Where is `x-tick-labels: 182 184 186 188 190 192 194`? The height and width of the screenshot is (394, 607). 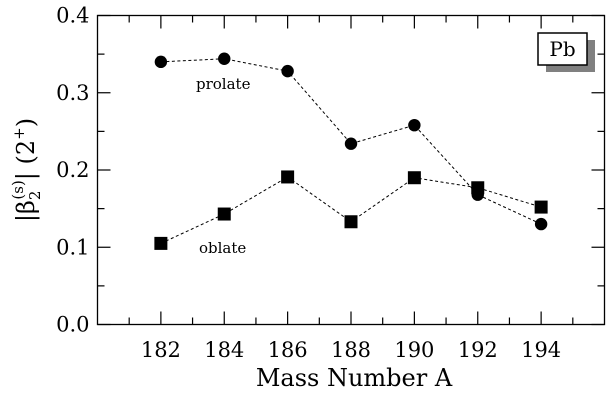
x-tick-labels: 182 184 186 188 190 192 194 is located at coordinates (351, 350).